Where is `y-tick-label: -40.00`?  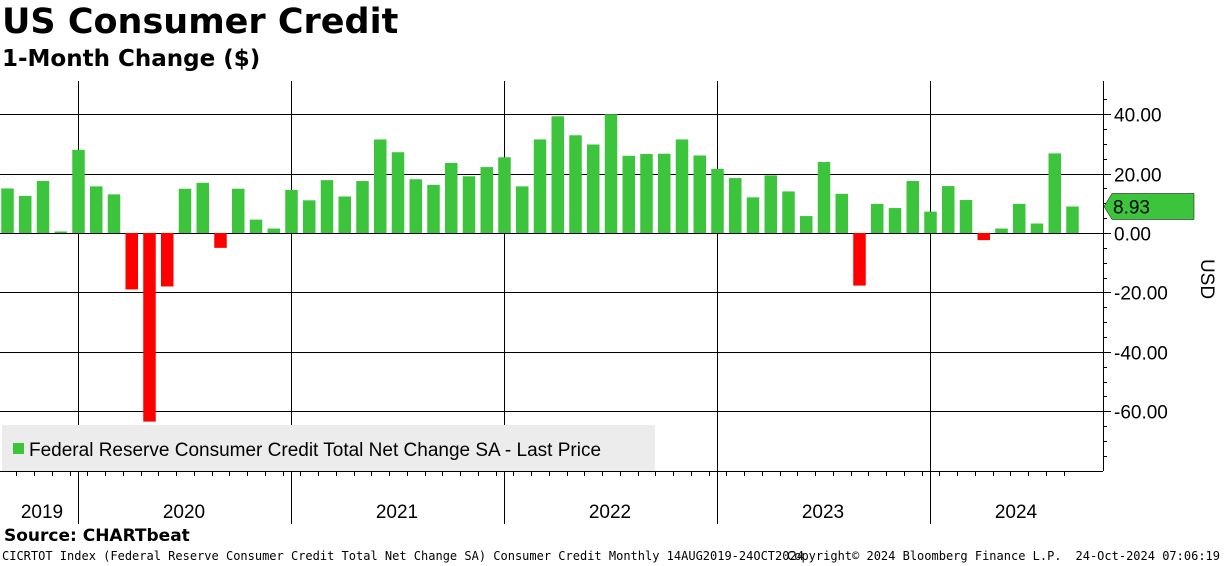 y-tick-label: -40.00 is located at coordinates (1141, 354).